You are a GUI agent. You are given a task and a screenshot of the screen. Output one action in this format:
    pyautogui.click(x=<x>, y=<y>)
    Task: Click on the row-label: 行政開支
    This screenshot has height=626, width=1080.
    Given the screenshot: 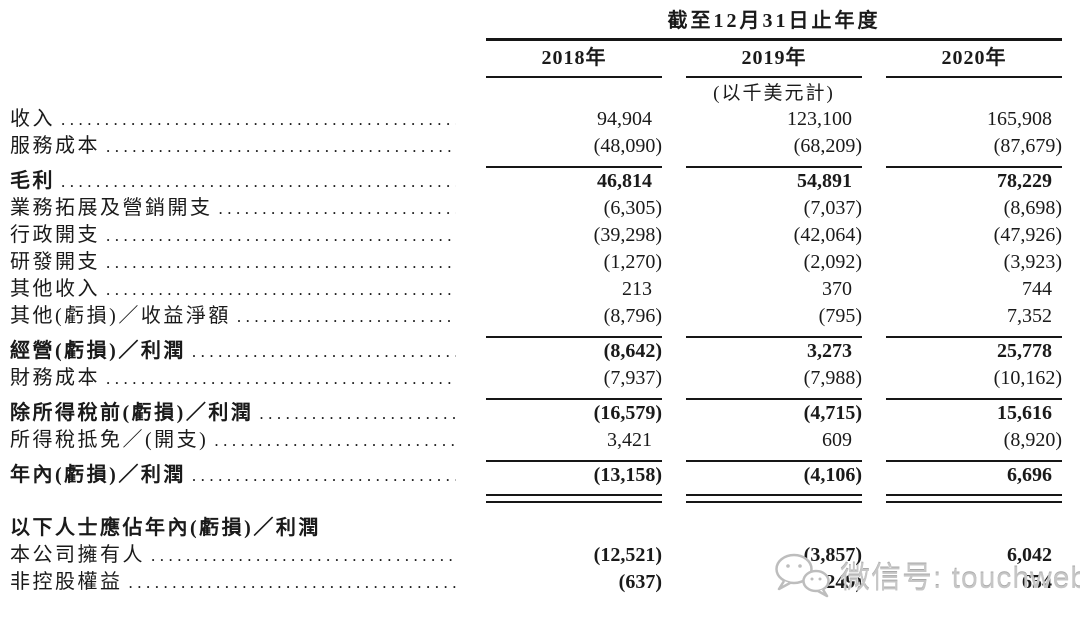 What is the action you would take?
    pyautogui.click(x=248, y=235)
    